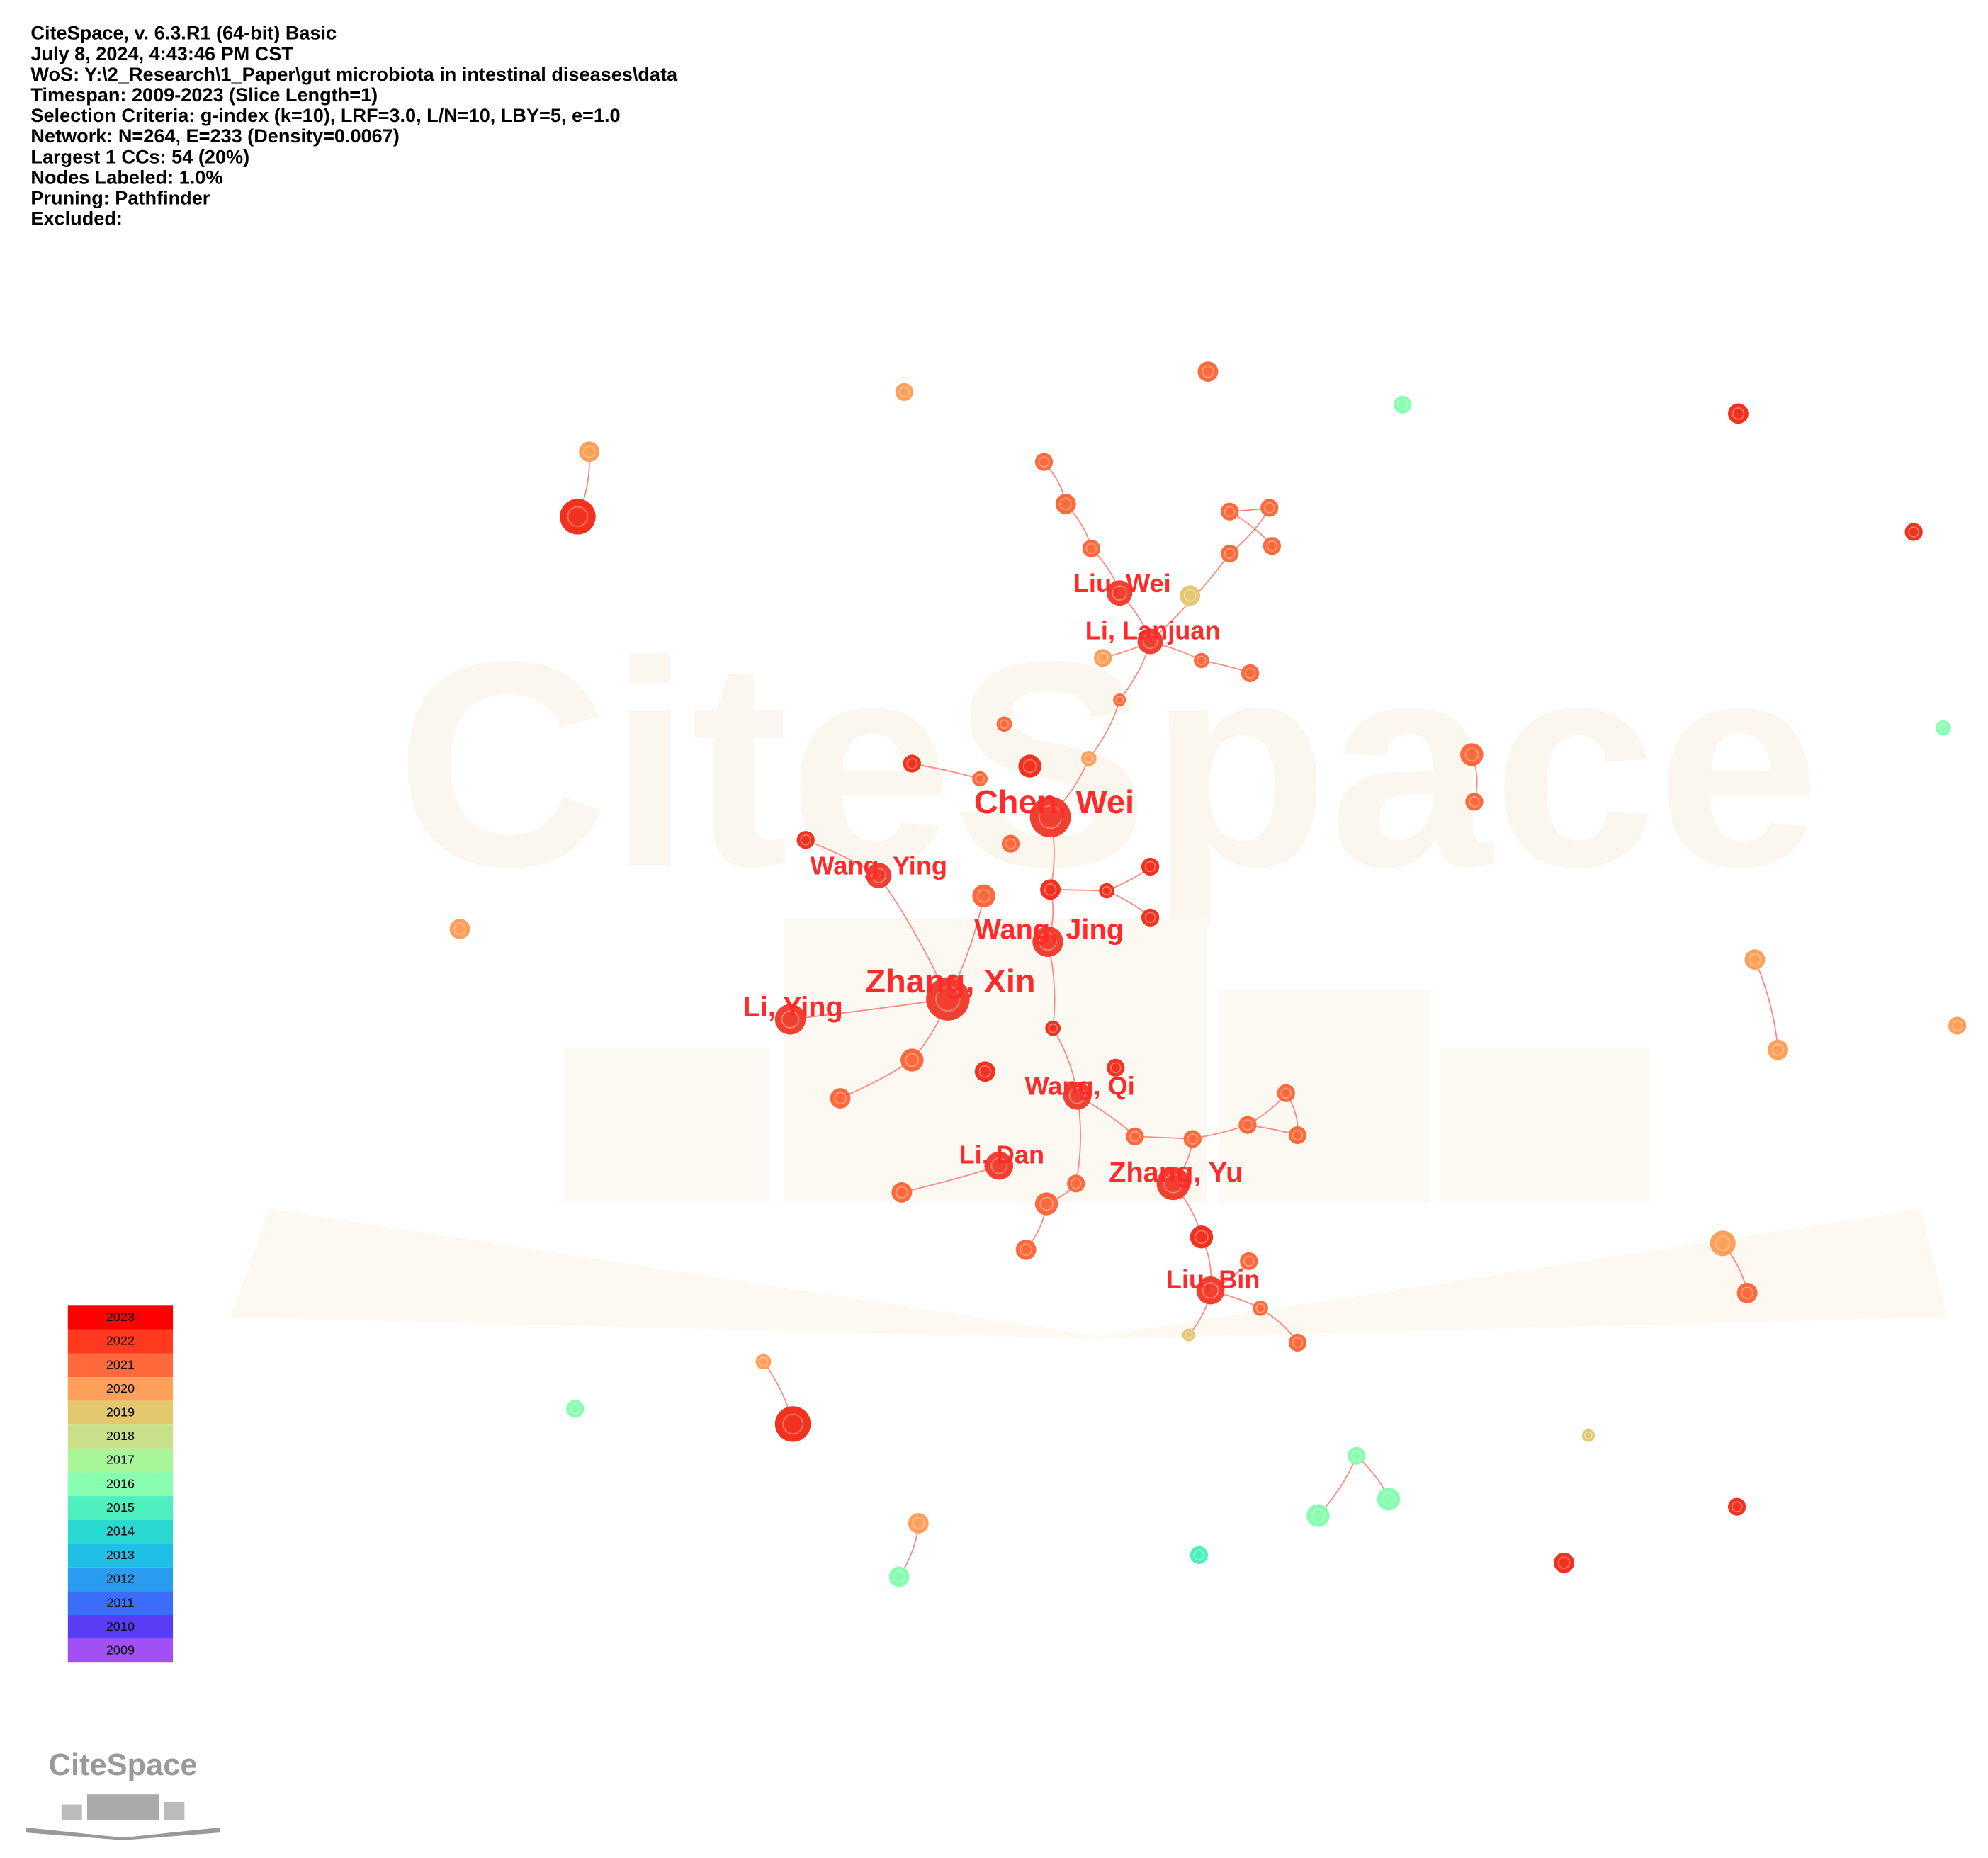  I want to click on legend-year: 2009, so click(120, 1650).